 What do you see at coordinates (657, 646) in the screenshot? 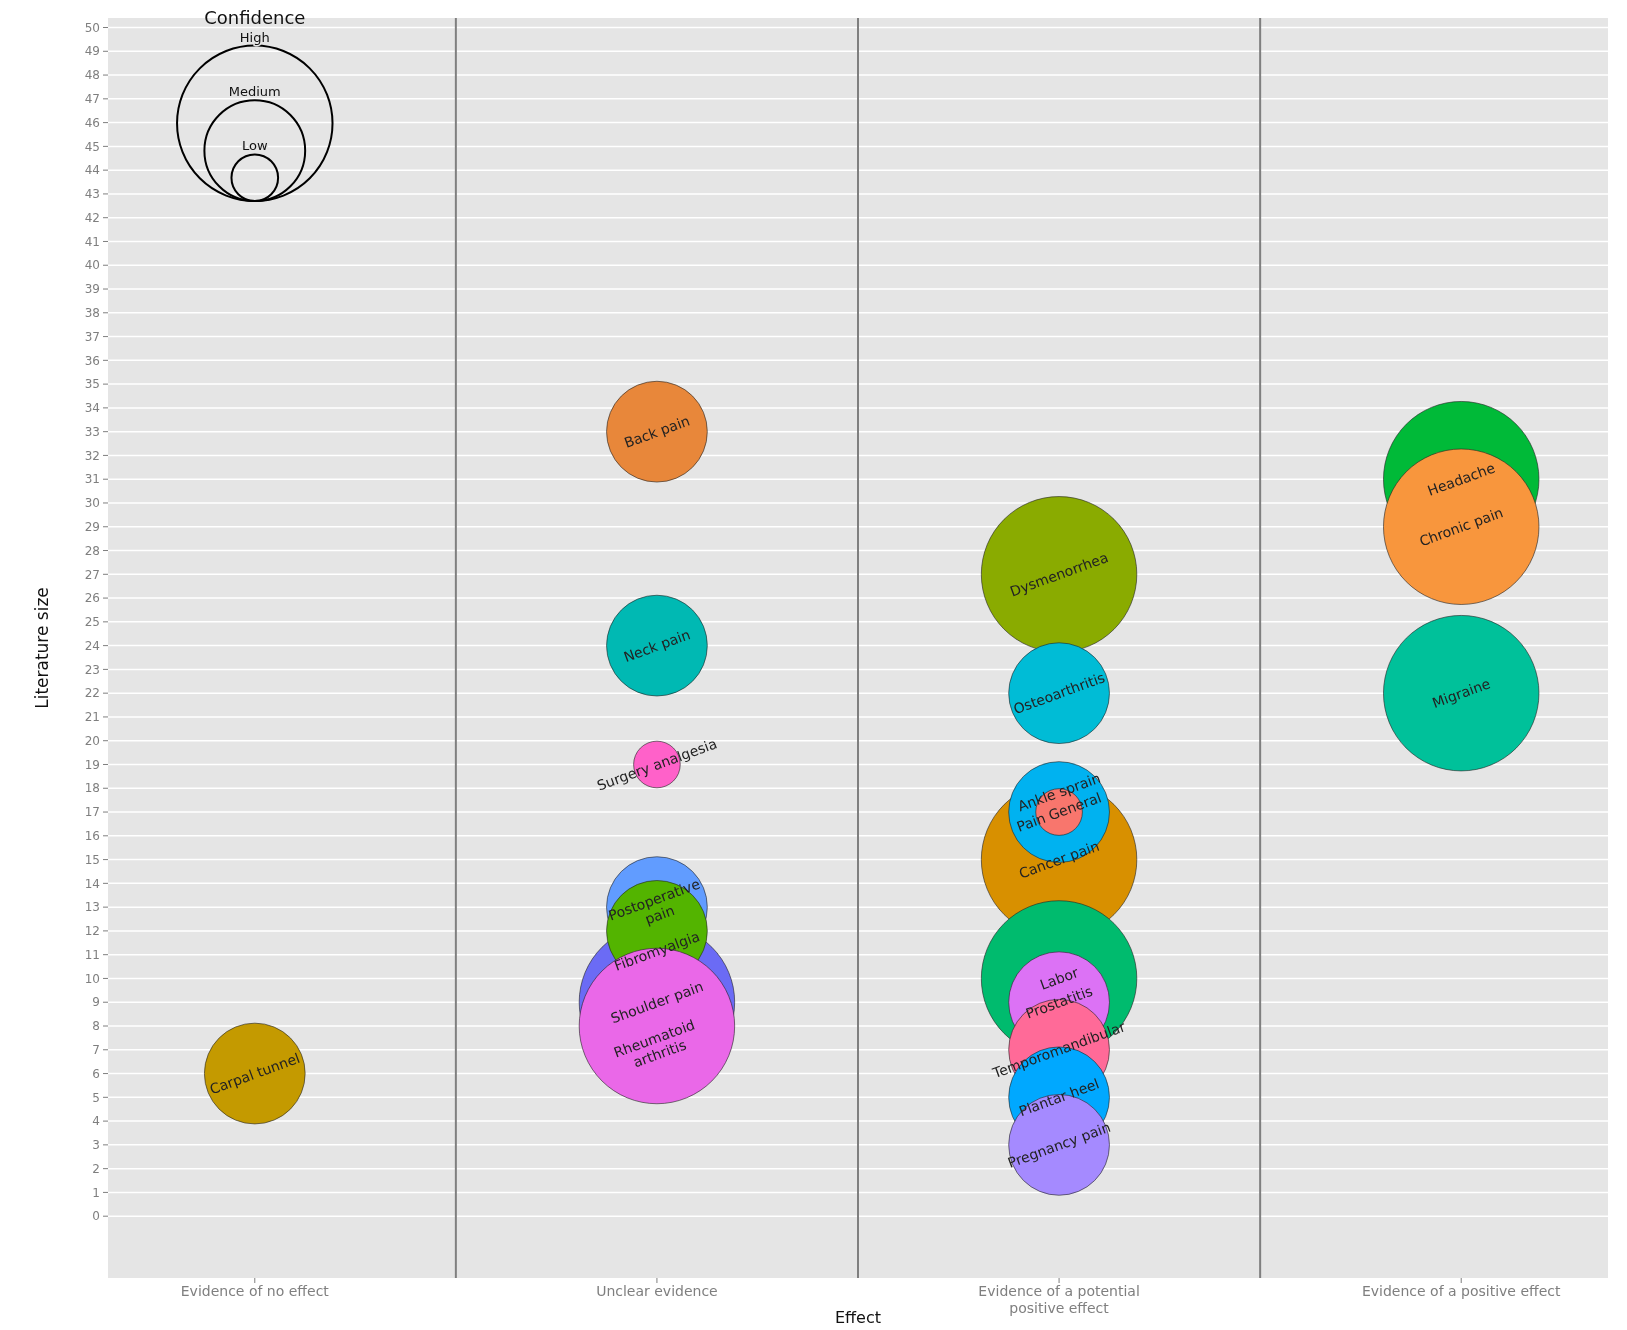
I see `series-label: Neck pain` at bounding box center [657, 646].